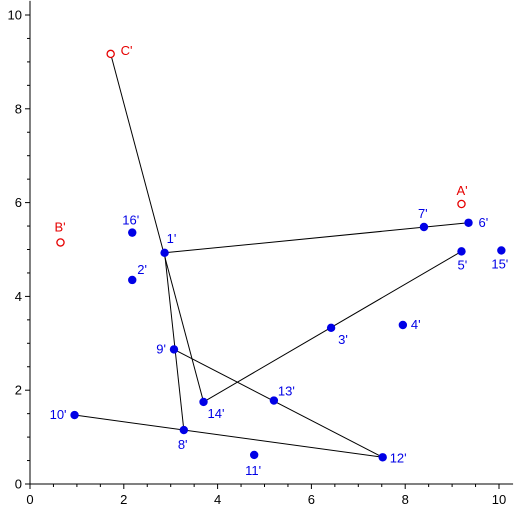 The width and height of the screenshot is (520, 510). What do you see at coordinates (398, 457) in the screenshot?
I see `point-label: 12'` at bounding box center [398, 457].